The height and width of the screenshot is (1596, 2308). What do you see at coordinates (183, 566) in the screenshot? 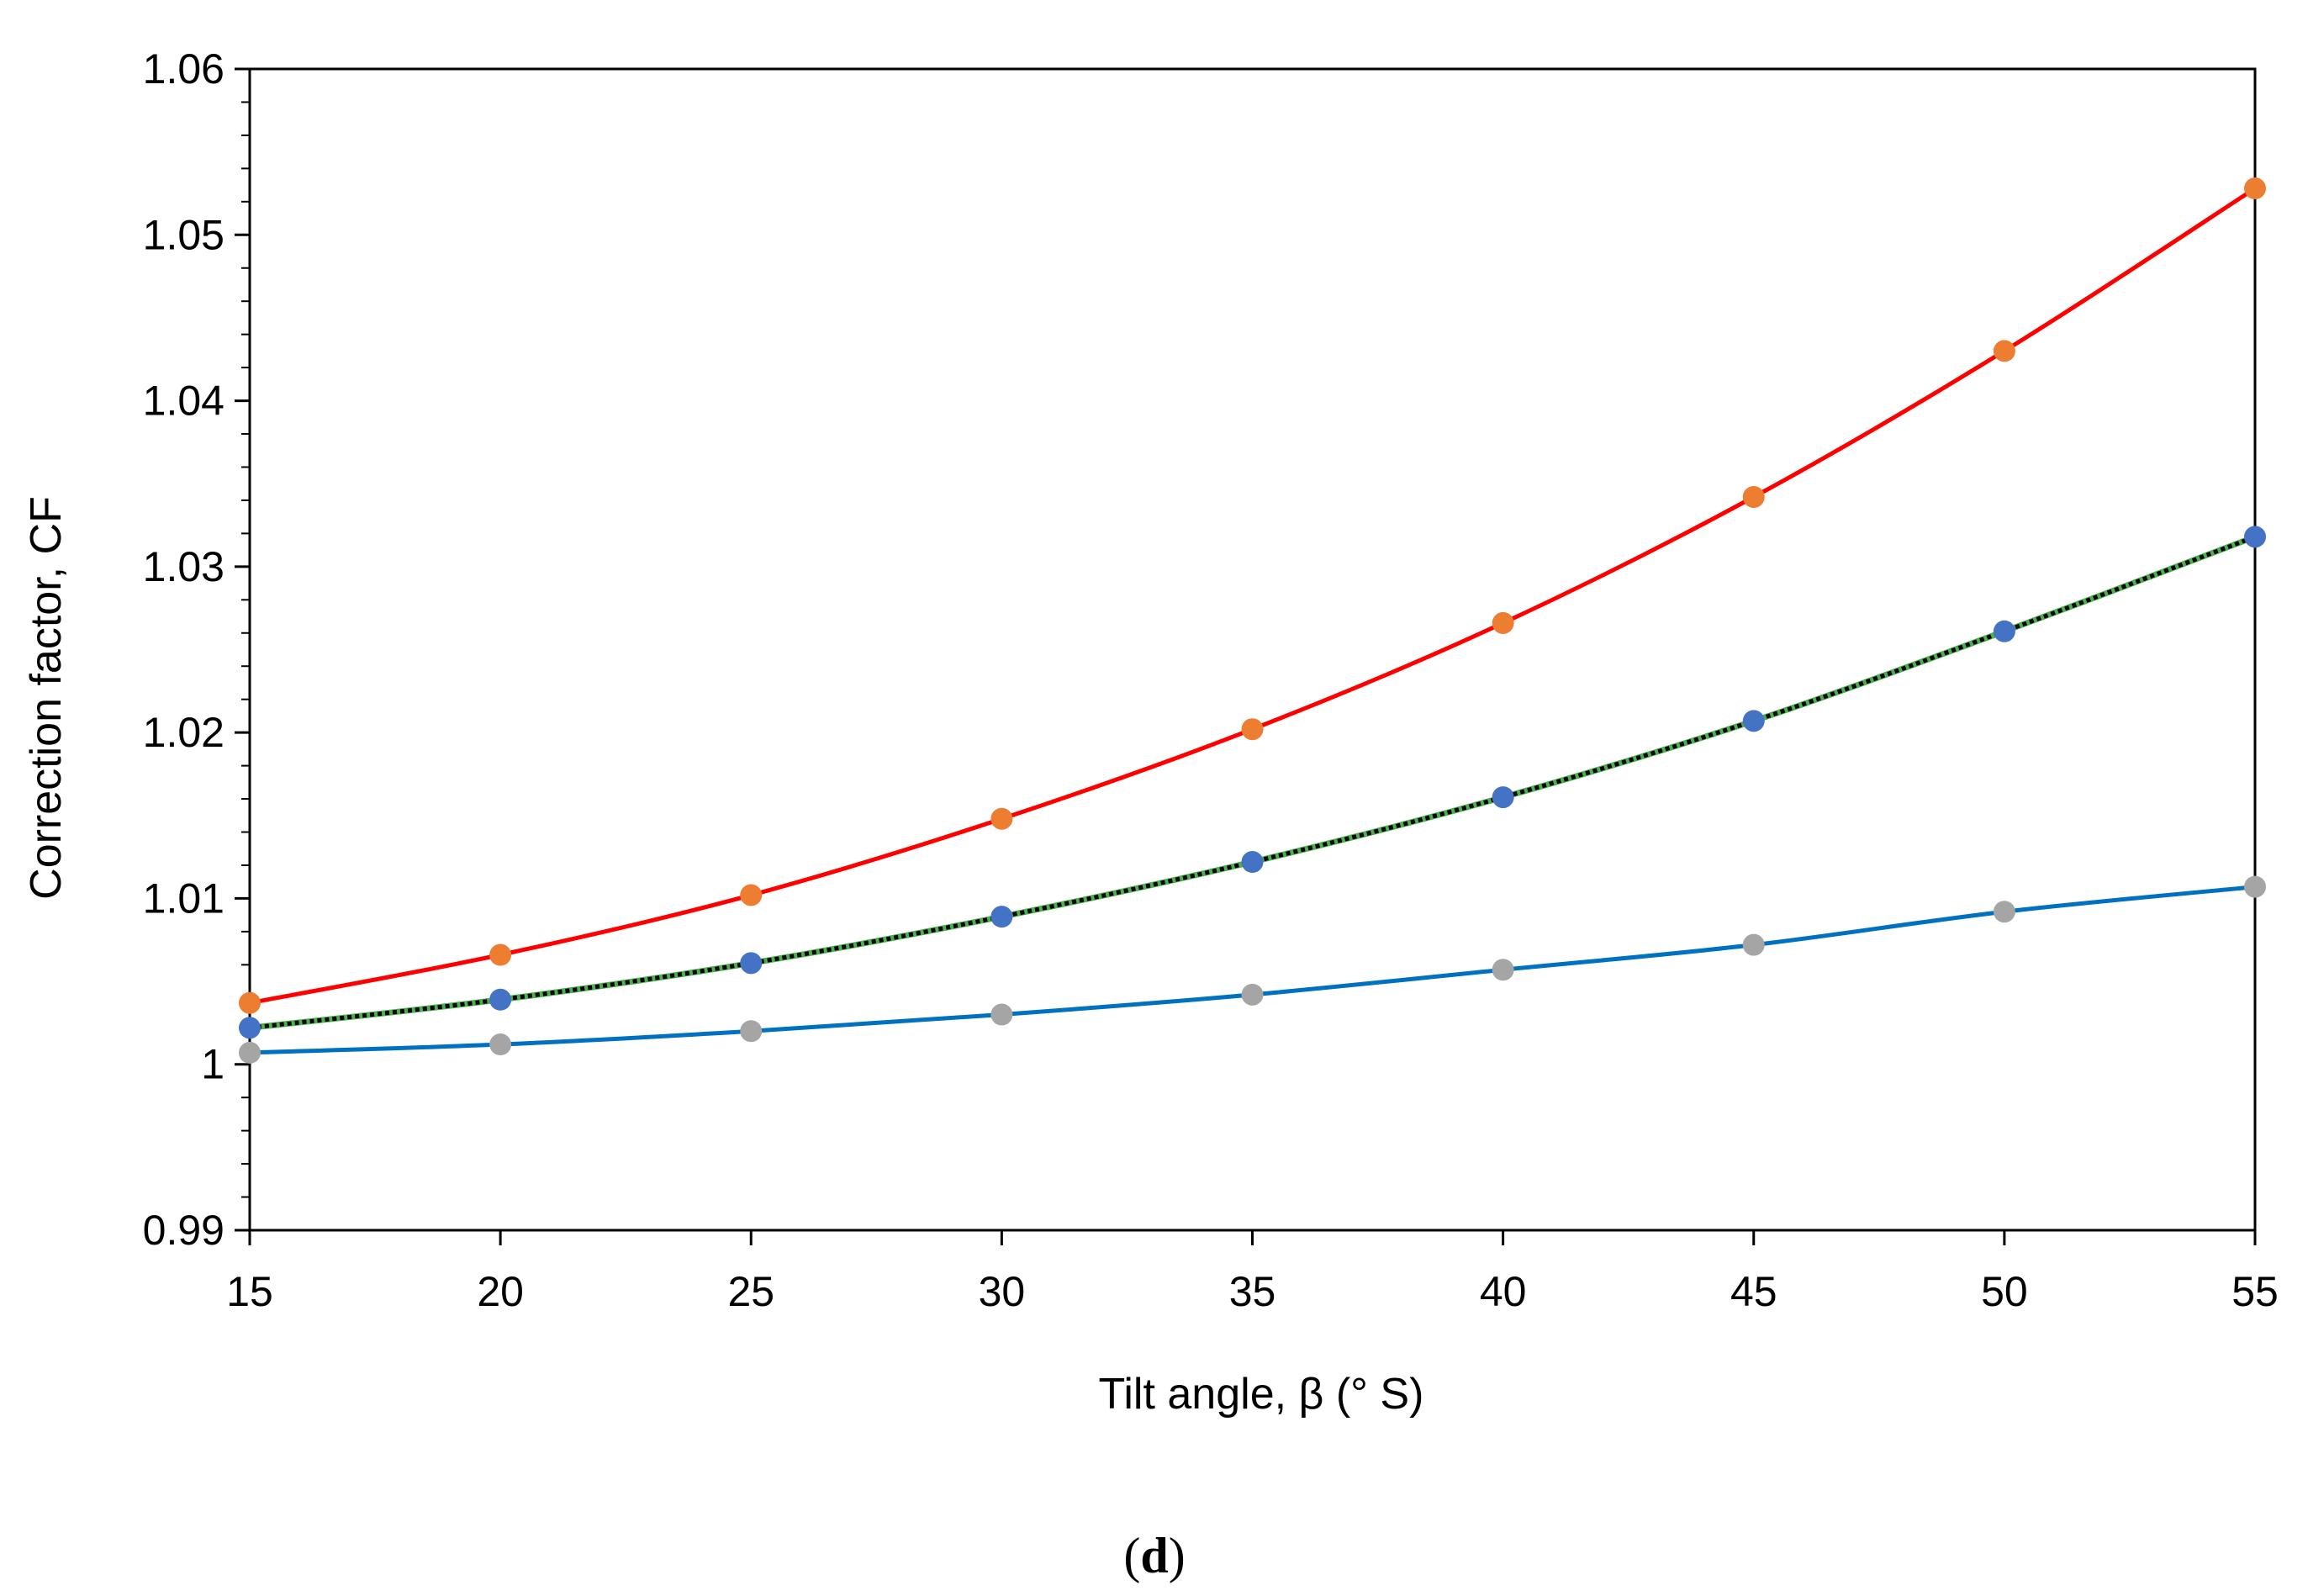
I see `y-tick-label: 1.03` at bounding box center [183, 566].